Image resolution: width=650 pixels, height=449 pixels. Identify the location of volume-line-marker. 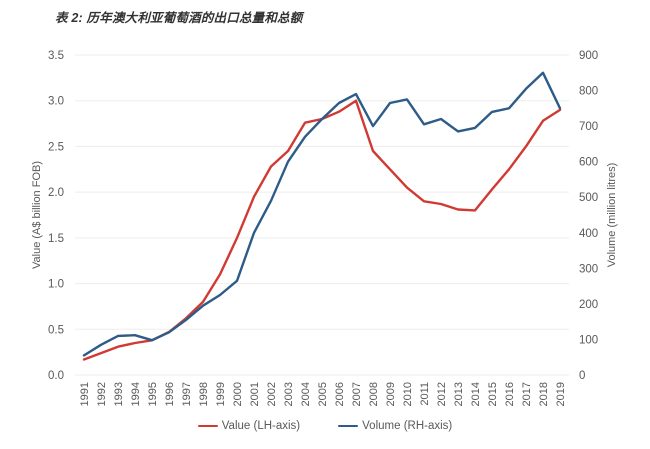
(348, 426).